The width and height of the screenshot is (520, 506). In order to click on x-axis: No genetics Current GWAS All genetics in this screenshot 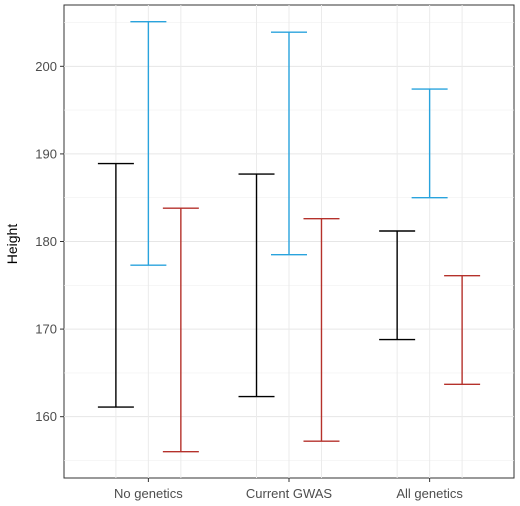, I will do `click(288, 489)`.